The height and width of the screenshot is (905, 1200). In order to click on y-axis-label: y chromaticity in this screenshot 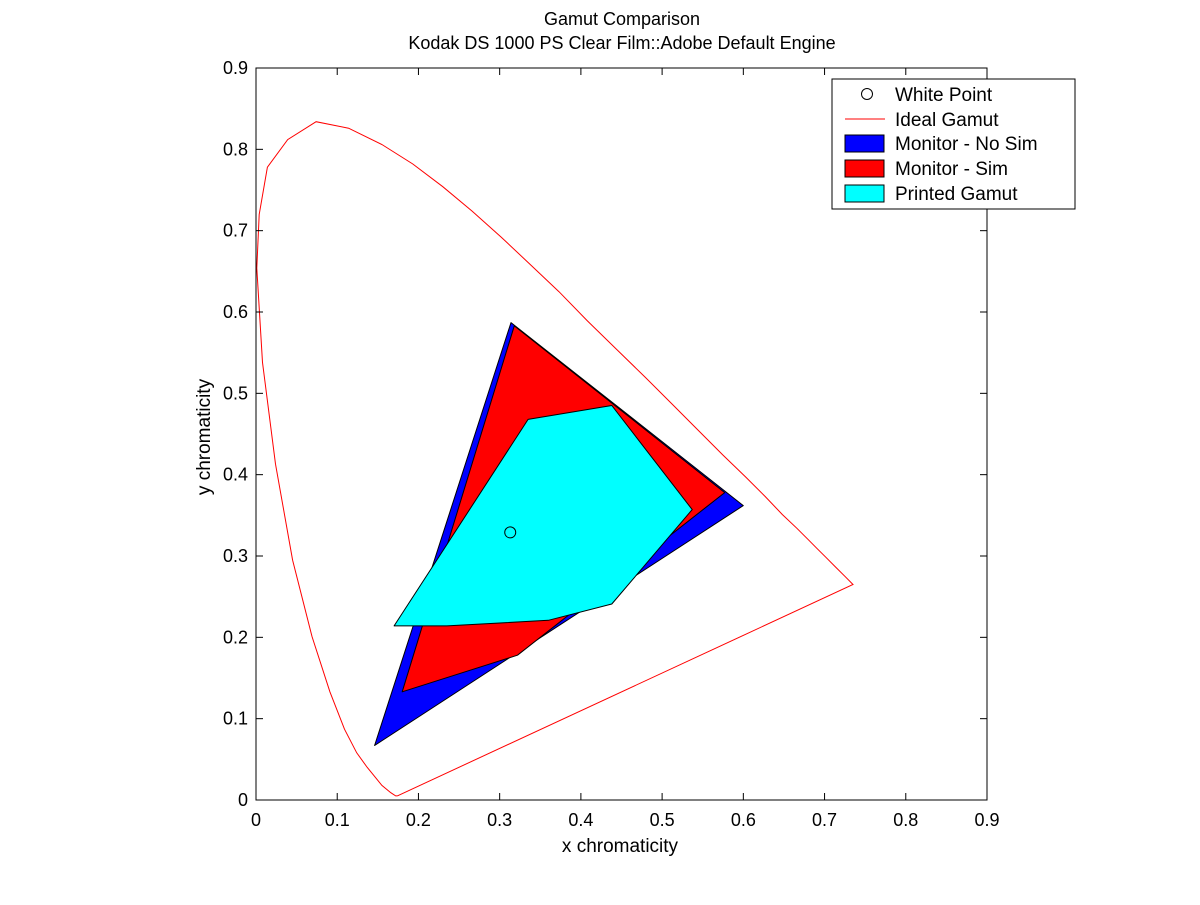, I will do `click(204, 436)`.